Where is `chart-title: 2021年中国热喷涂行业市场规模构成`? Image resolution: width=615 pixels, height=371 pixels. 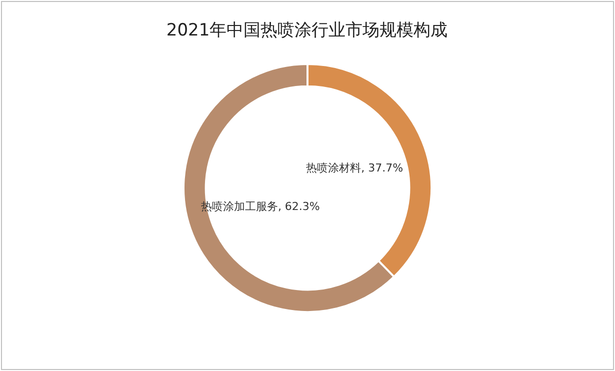
chart-title: 2021年中国热喷涂行业市场规模构成 is located at coordinates (307, 30).